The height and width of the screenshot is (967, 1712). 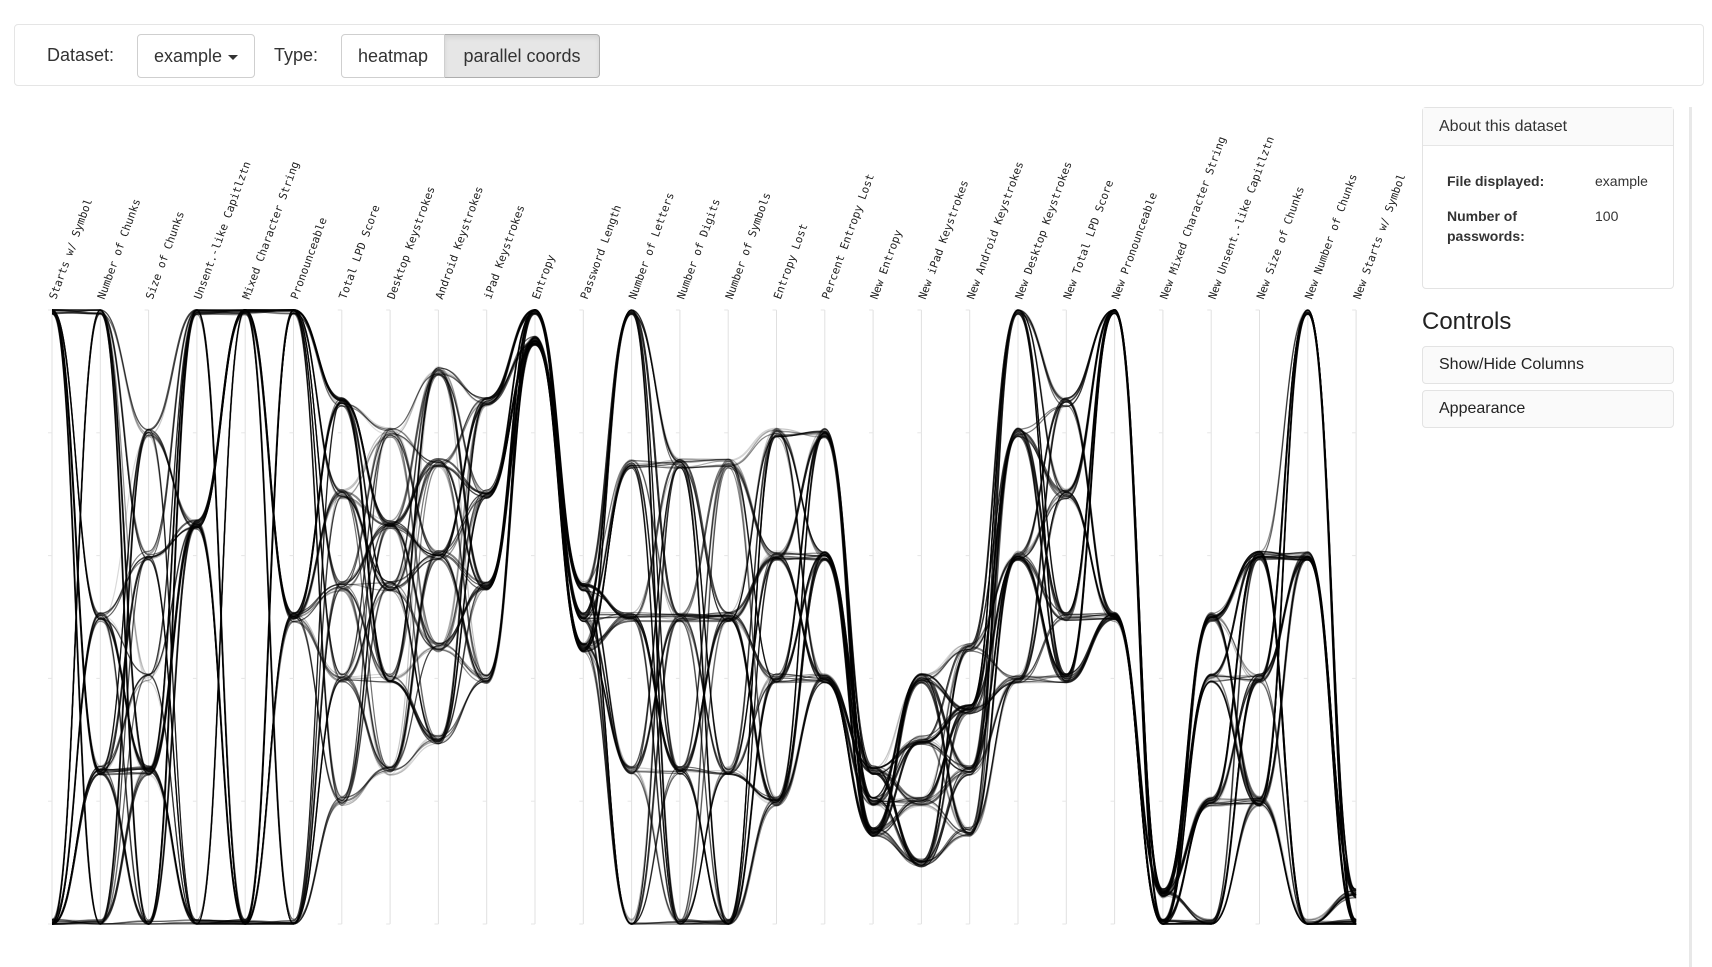 What do you see at coordinates (71, 249) in the screenshot?
I see `axis-label: Starts w/ Symbol` at bounding box center [71, 249].